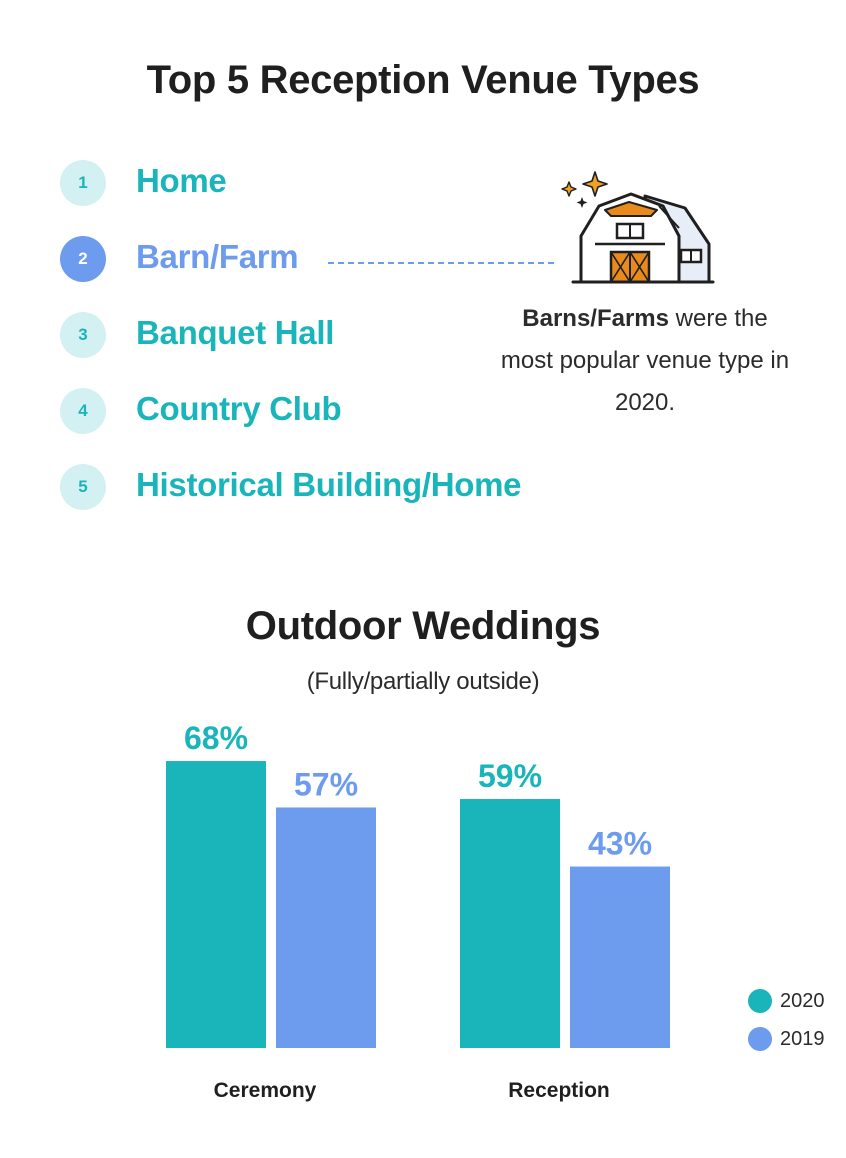  Describe the element at coordinates (216, 904) in the screenshot. I see `bar-ceremony-2020` at that location.